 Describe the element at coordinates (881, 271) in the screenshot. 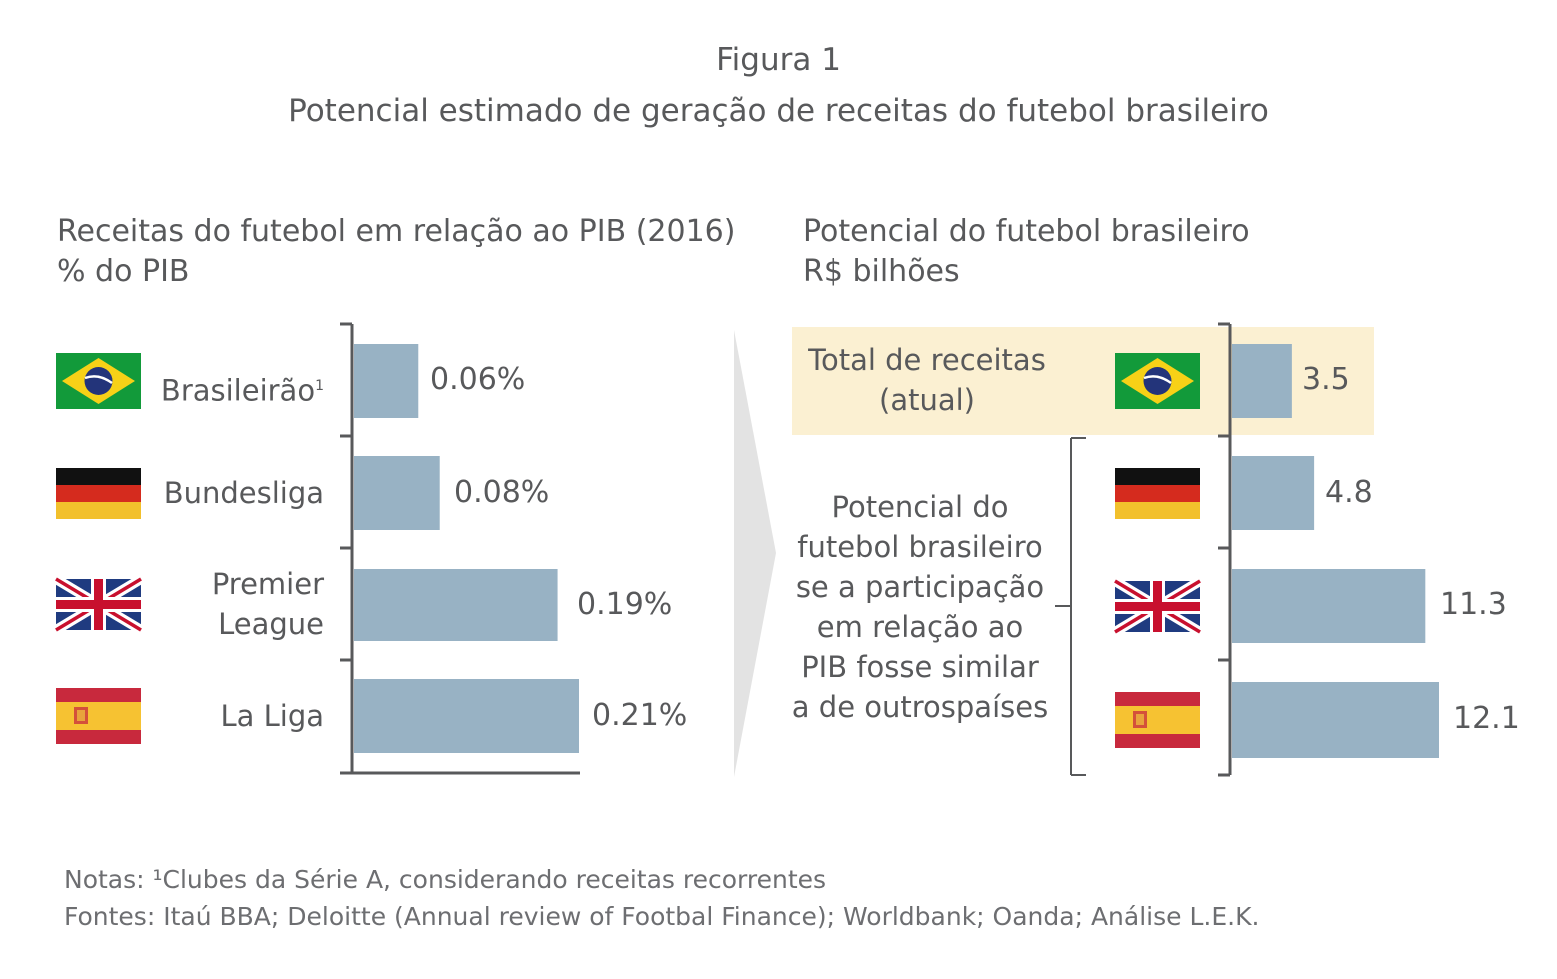

I see `right-chart-unit: R$ bilhões` at that location.